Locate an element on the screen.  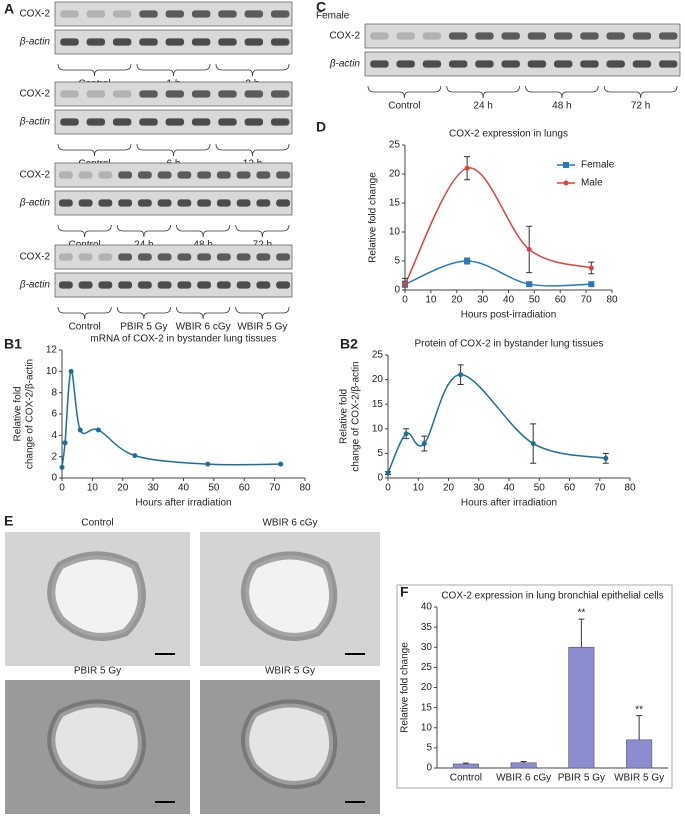
x-tick-label: 10 is located at coordinates (419, 488).